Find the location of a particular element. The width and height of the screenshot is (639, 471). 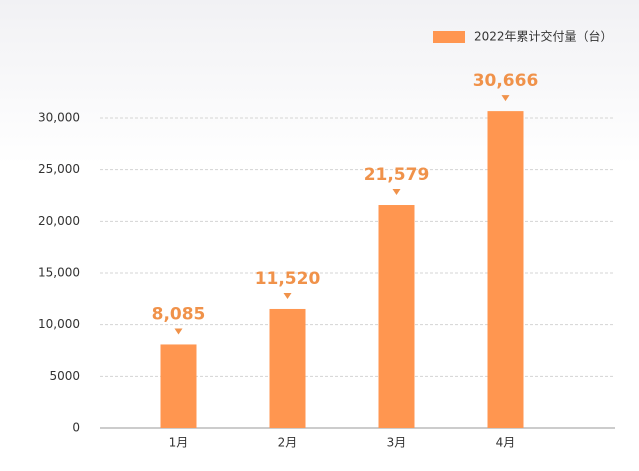

y-tick-label: 10,000 is located at coordinates (59, 324).